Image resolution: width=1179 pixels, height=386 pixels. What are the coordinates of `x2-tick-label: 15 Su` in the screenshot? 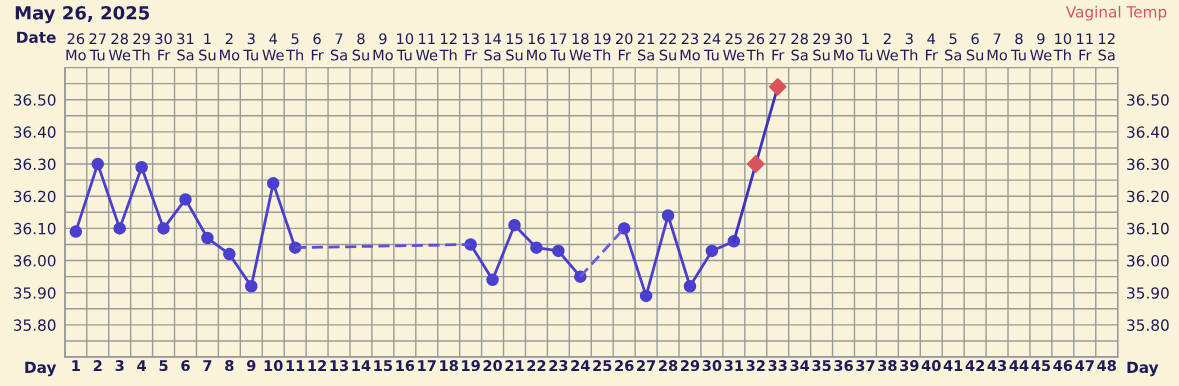 It's located at (514, 47).